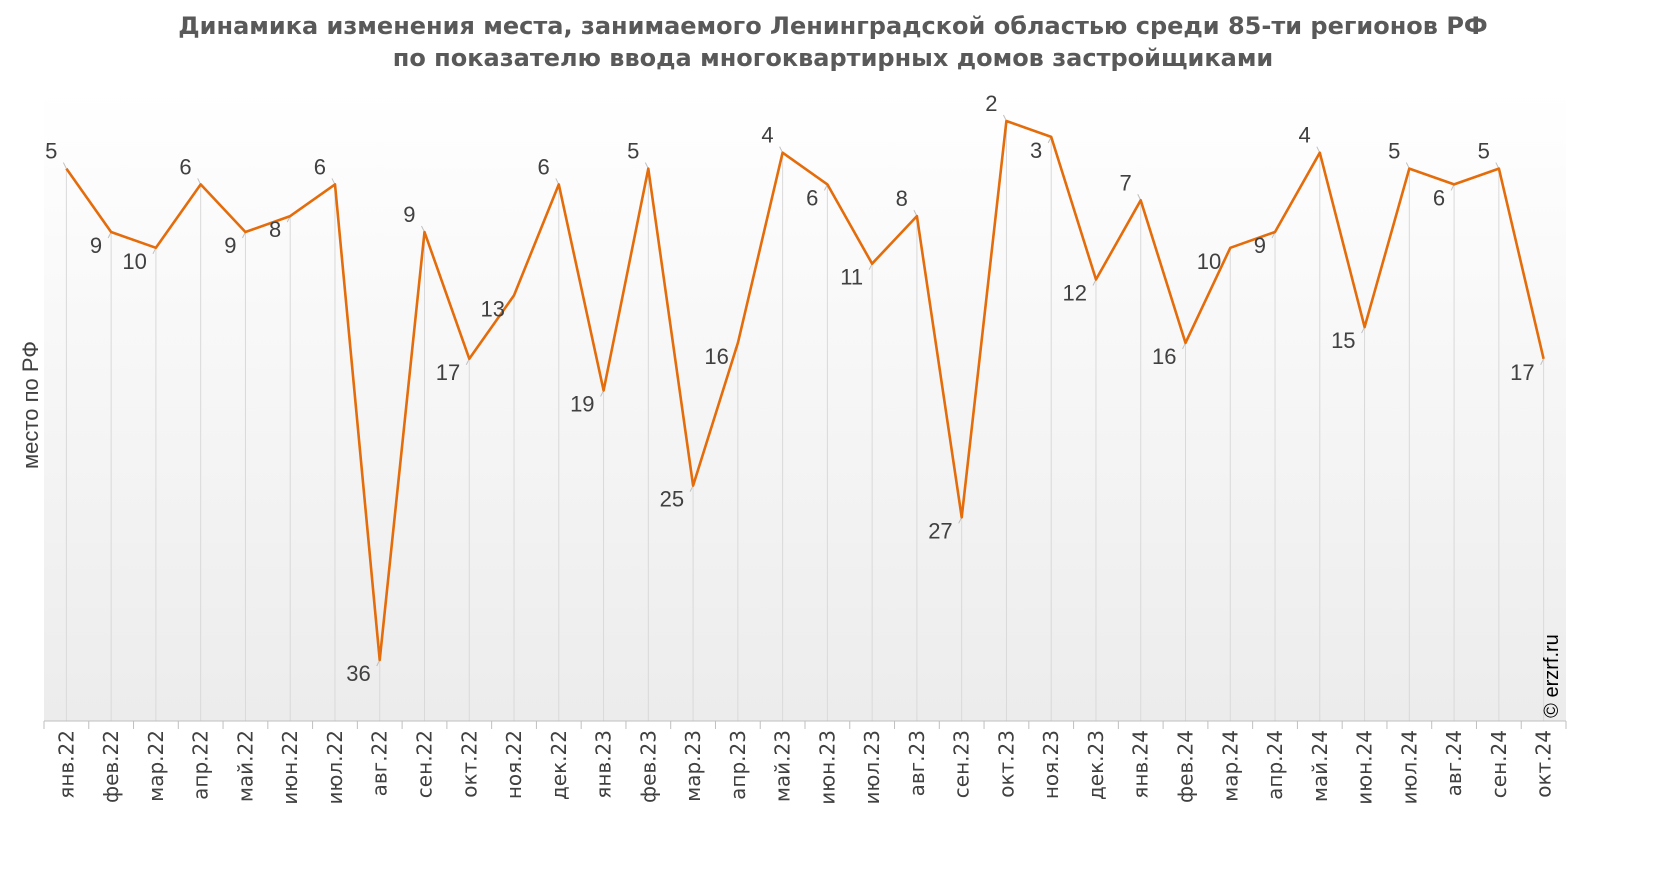 This screenshot has height=872, width=1666. What do you see at coordinates (1409, 767) in the screenshot?
I see `x-tick-label: июл.24` at bounding box center [1409, 767].